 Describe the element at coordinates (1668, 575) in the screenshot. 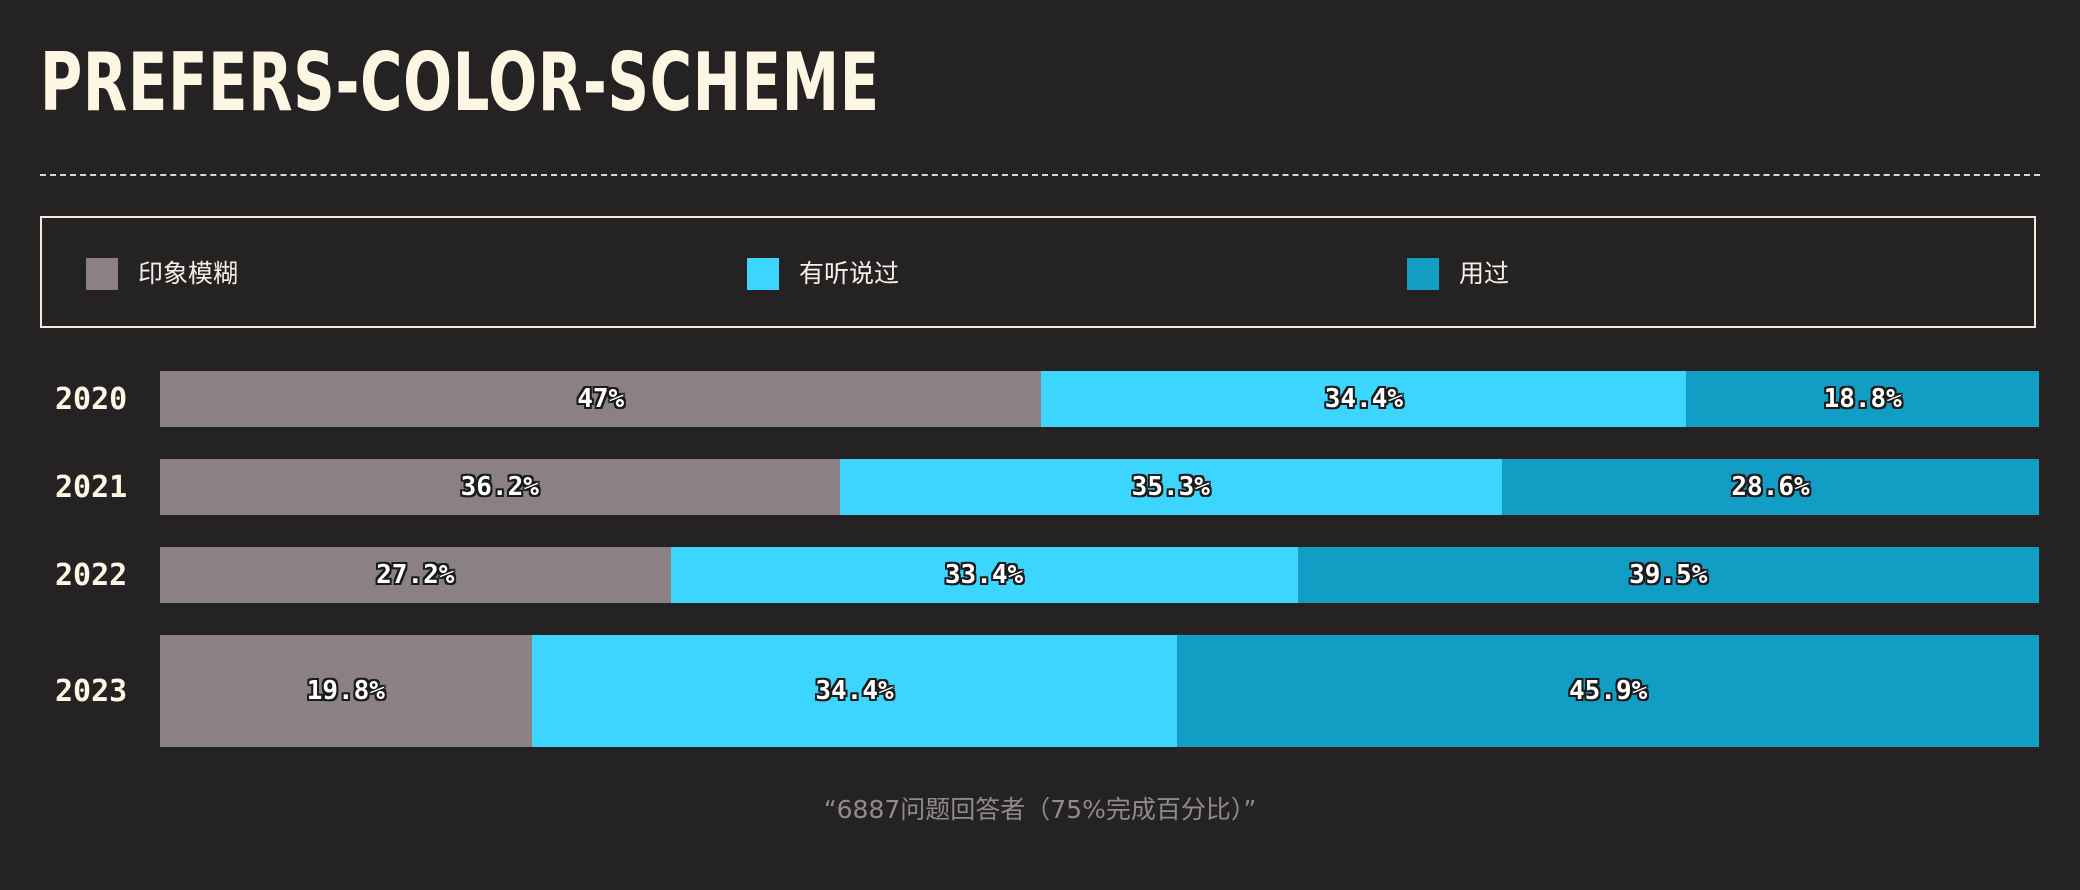

I see `bar-segment-used: 39.5%` at that location.